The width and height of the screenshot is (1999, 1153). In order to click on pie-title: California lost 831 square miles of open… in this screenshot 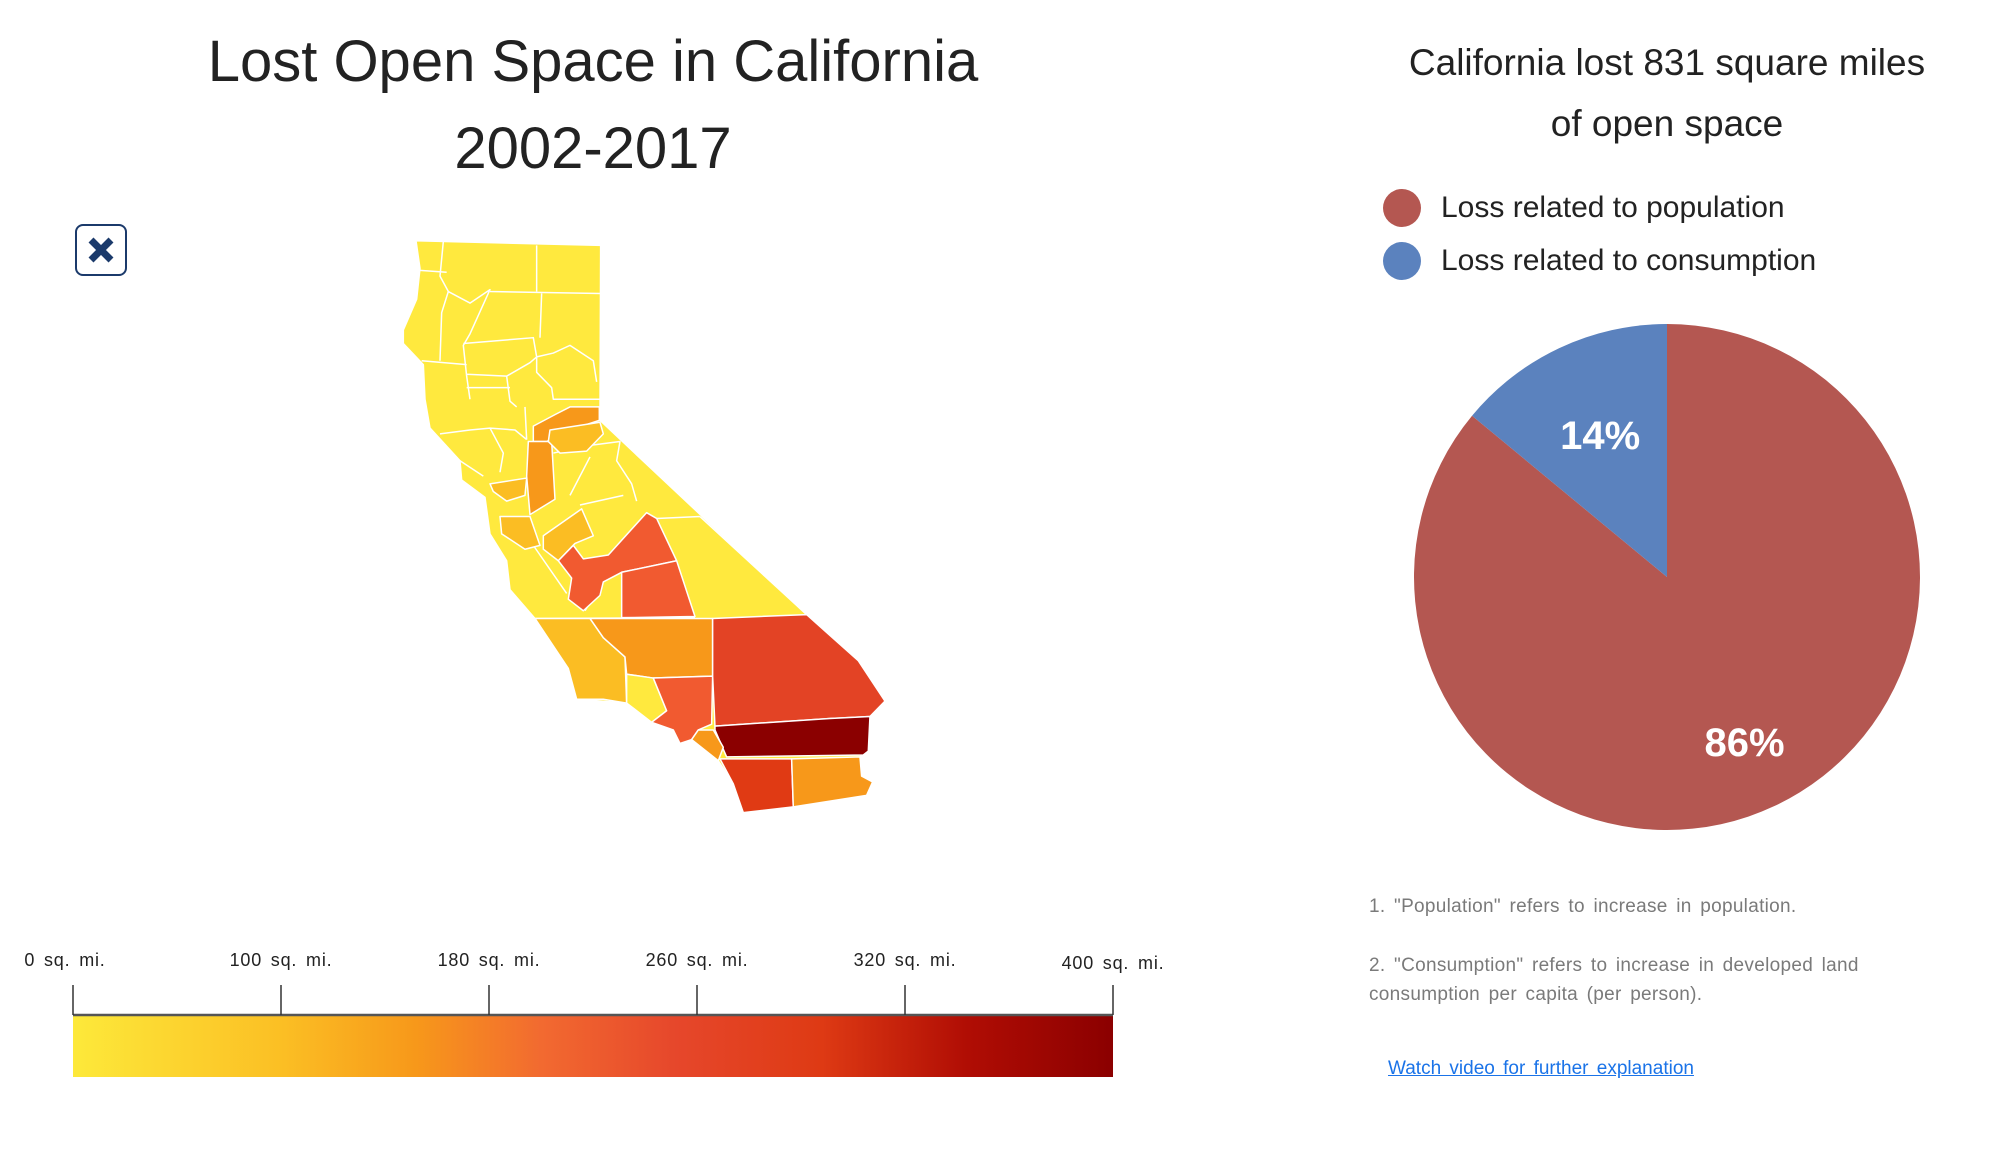, I will do `click(1667, 93)`.